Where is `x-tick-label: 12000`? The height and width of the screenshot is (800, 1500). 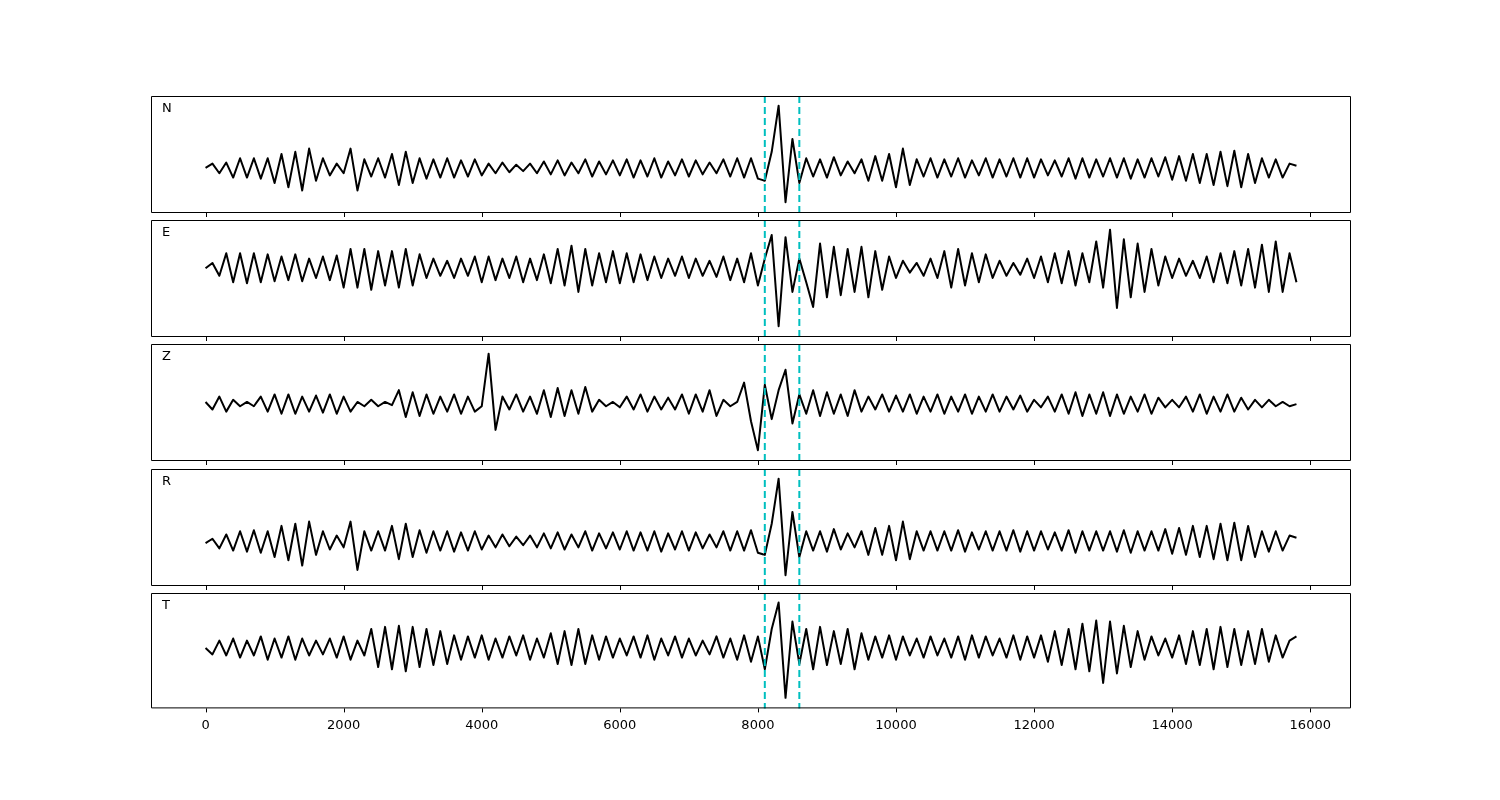
x-tick-label: 12000 is located at coordinates (1034, 724).